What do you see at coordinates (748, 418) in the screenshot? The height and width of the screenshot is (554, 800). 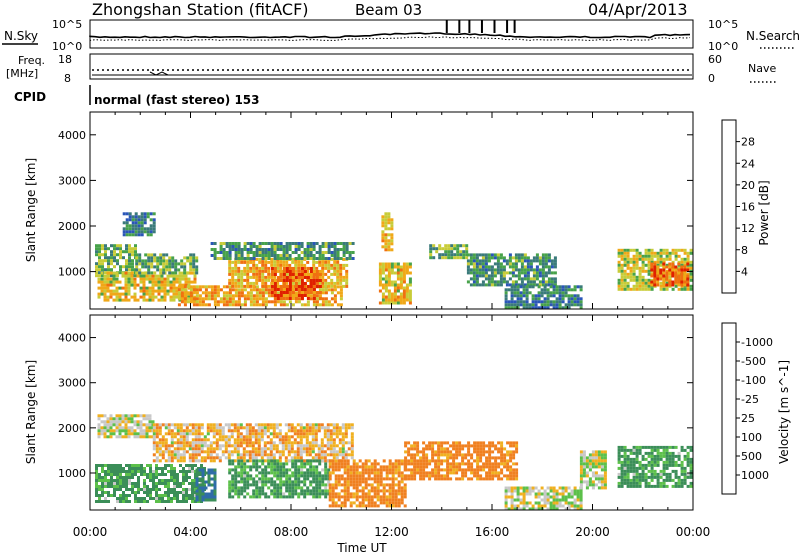 I see `vel-colorbar-tick: 25` at bounding box center [748, 418].